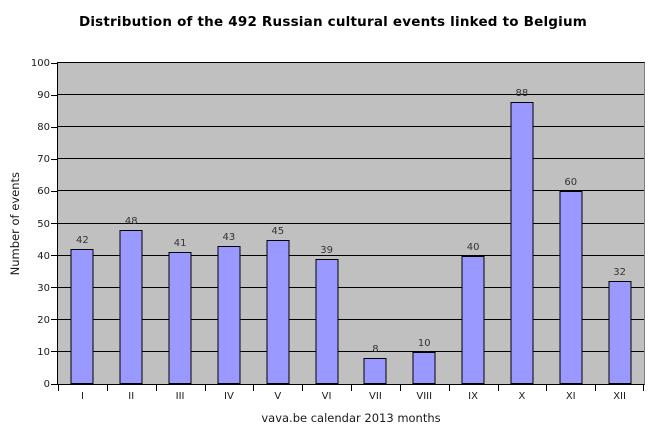  What do you see at coordinates (473, 396) in the screenshot?
I see `x-axis-label-IX: IX` at bounding box center [473, 396].